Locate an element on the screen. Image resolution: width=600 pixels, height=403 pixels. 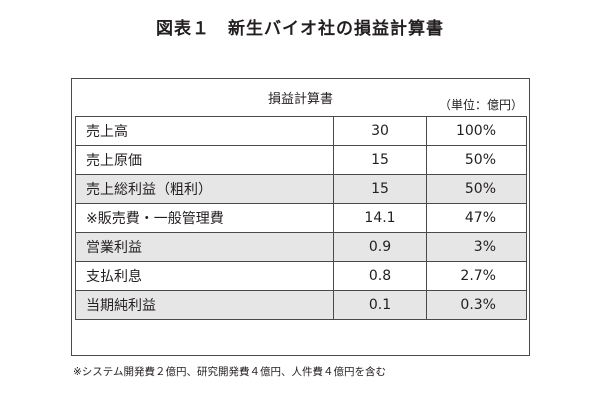
table-title: 損益計算書 is located at coordinates (300, 99).